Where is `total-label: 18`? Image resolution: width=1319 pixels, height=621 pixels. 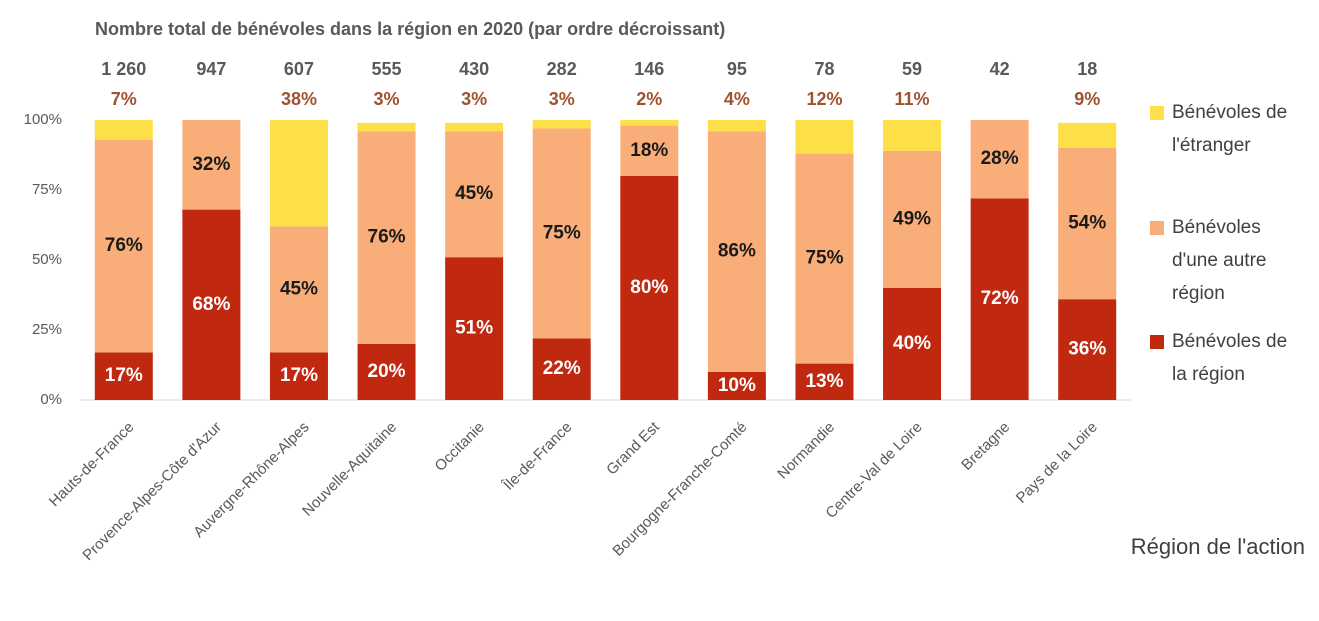 total-label: 18 is located at coordinates (1087, 69).